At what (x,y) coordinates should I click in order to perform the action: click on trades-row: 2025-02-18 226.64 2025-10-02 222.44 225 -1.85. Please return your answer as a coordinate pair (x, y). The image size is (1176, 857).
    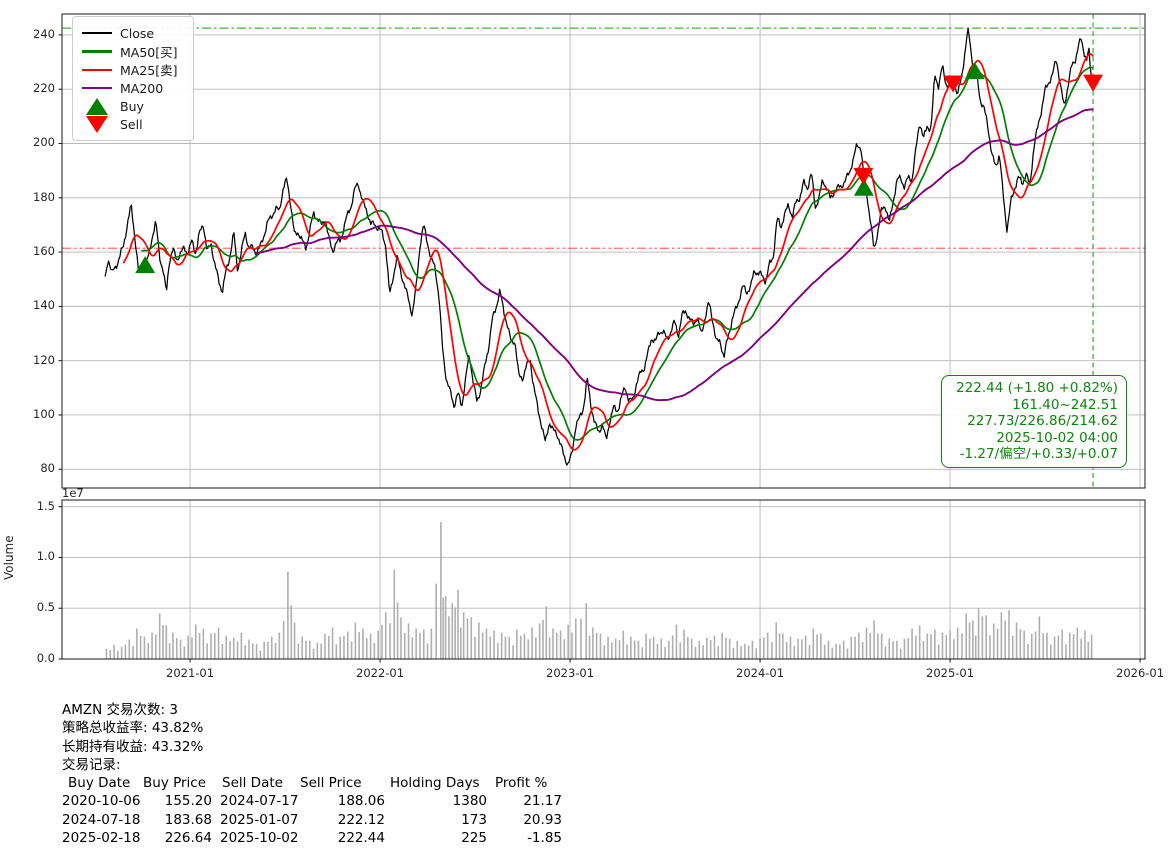
    Looking at the image, I should click on (312, 838).